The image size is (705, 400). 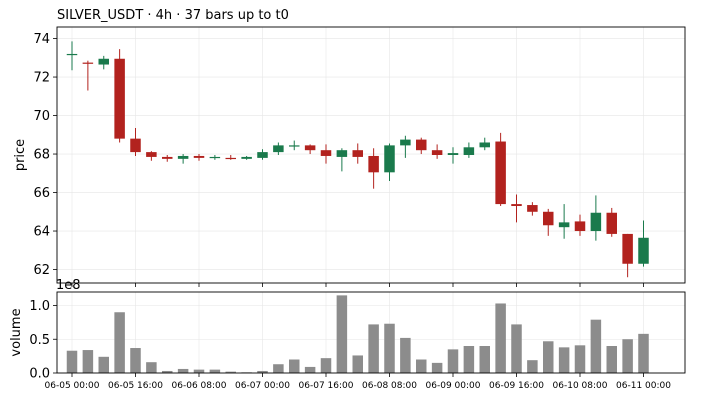 I want to click on x-tick-label: 06-10 08:00, so click(x=580, y=386).